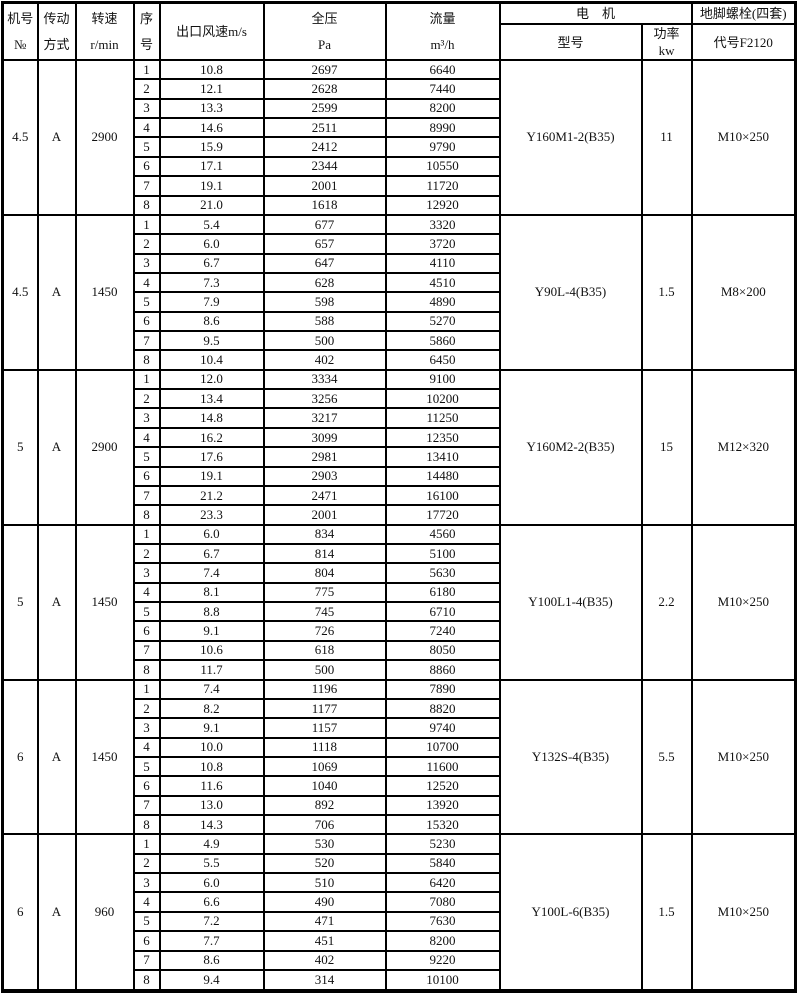  What do you see at coordinates (211, 902) in the screenshot?
I see `outlet-velocity-cell: 6.6` at bounding box center [211, 902].